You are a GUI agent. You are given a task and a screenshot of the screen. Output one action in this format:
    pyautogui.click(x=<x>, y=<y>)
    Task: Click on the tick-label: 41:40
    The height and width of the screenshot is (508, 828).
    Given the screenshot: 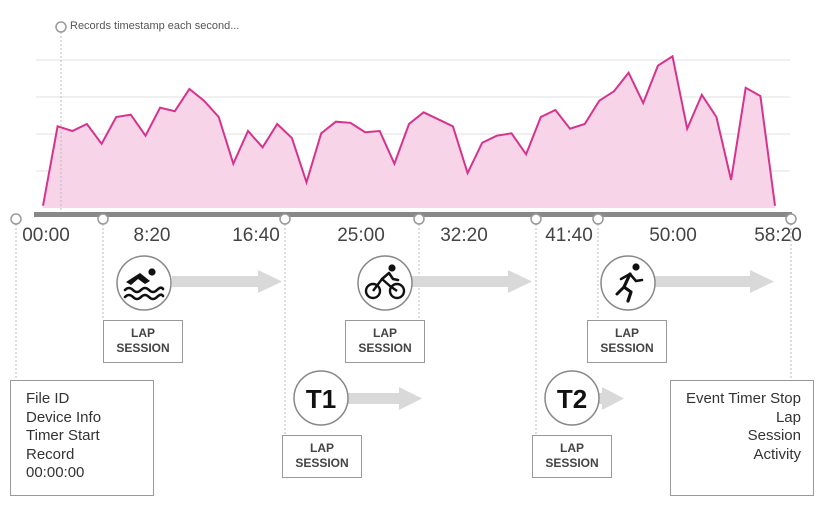 What is the action you would take?
    pyautogui.click(x=569, y=235)
    